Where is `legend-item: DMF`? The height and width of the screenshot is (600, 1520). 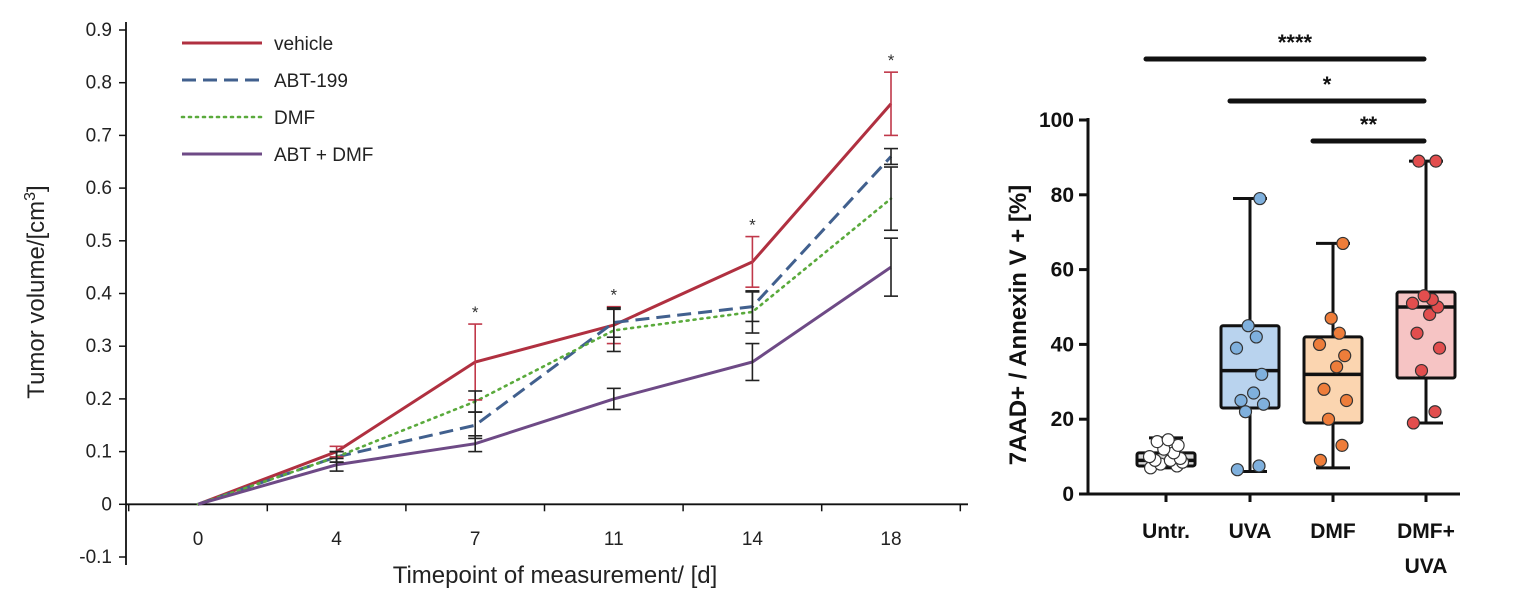
legend-item: DMF is located at coordinates (247, 118).